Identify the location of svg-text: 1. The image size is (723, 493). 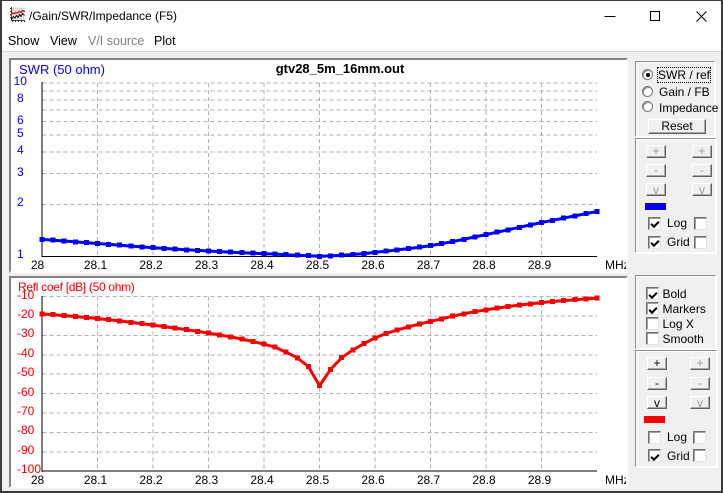
(20, 254).